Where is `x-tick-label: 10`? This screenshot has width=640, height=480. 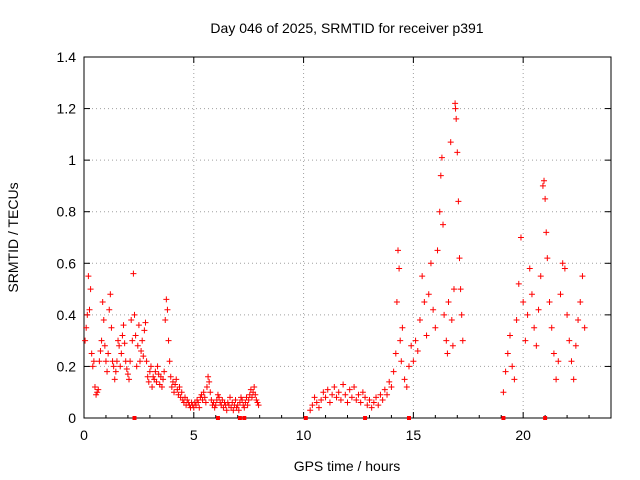
x-tick-label: 10 is located at coordinates (304, 435).